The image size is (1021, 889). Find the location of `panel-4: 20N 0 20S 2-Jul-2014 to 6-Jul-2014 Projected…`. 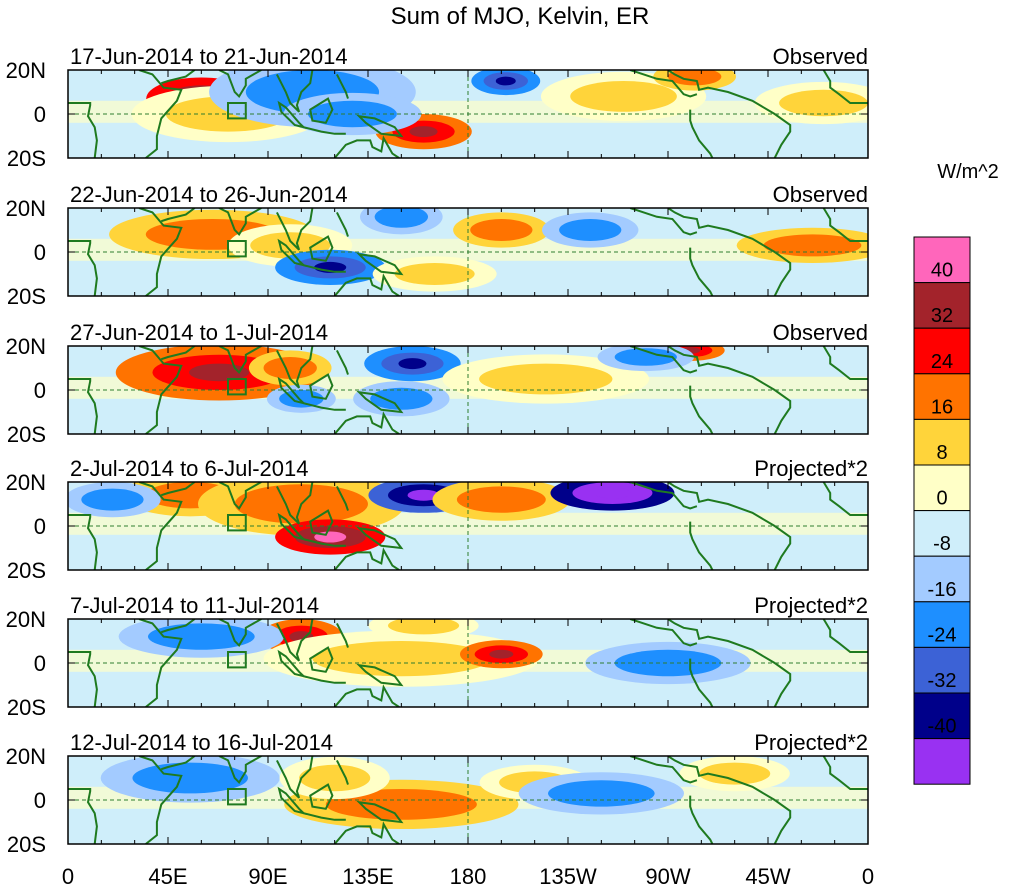

panel-4: 20N 0 20S 2-Jul-2014 to 6-Jul-2014 Projected… is located at coordinates (437, 519).